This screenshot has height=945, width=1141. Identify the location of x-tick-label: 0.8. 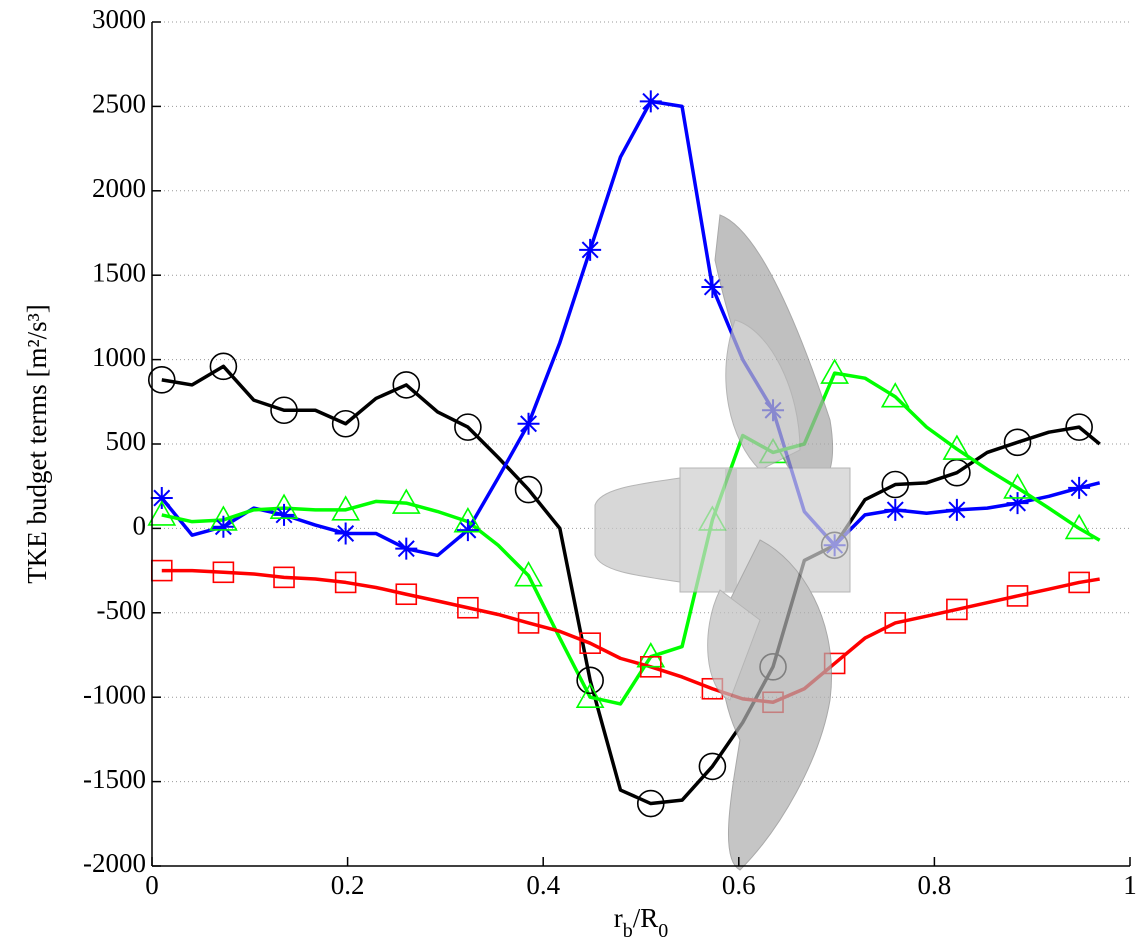
(935, 885).